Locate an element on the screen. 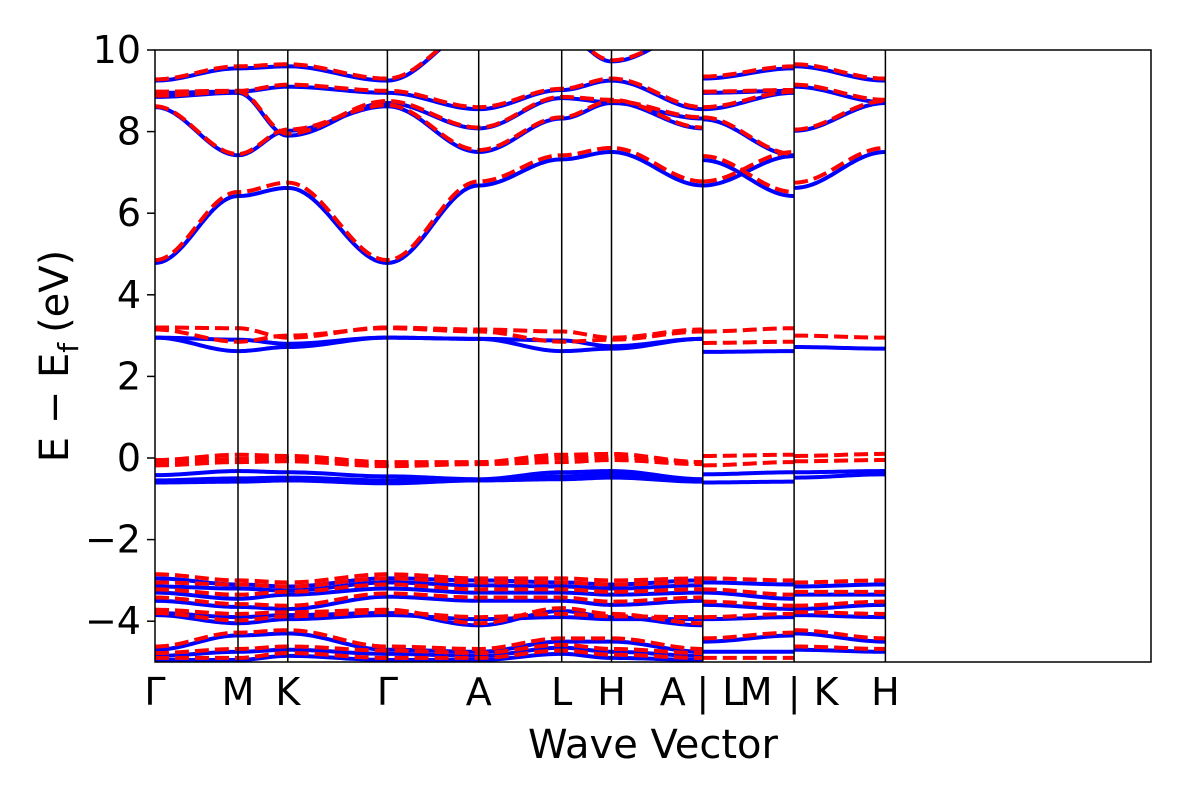  y-tick-label: −4 is located at coordinates (113, 621).